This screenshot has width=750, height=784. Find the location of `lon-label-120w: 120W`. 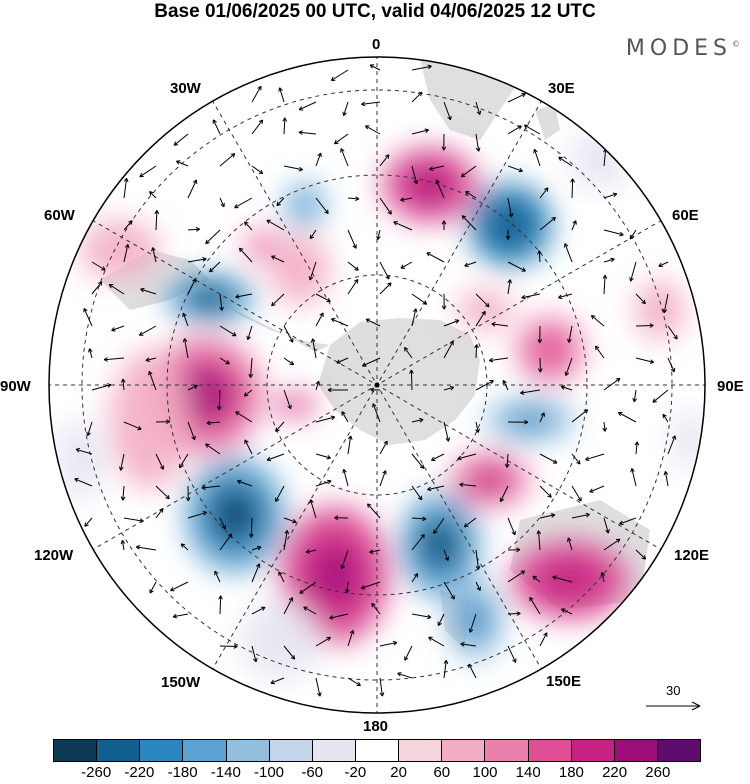

lon-label-120w: 120W is located at coordinates (53, 555).